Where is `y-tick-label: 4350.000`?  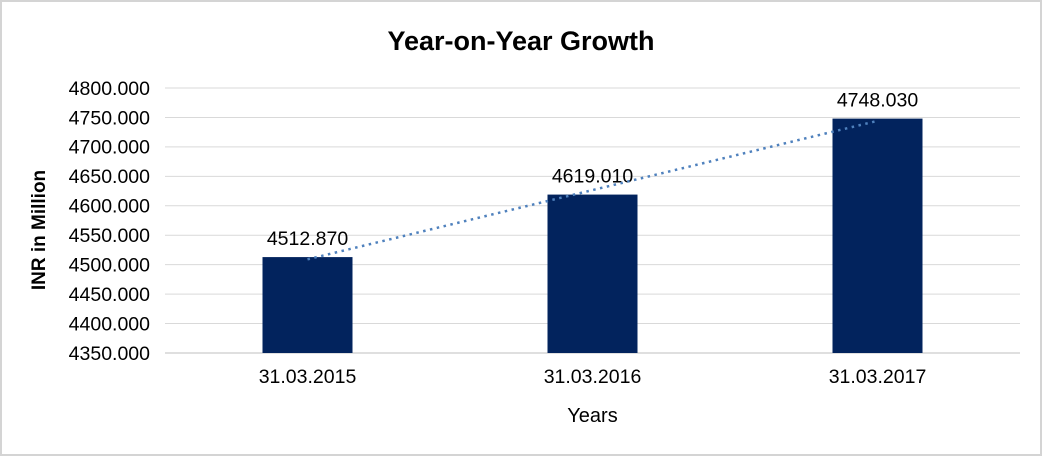 y-tick-label: 4350.000 is located at coordinates (109, 354).